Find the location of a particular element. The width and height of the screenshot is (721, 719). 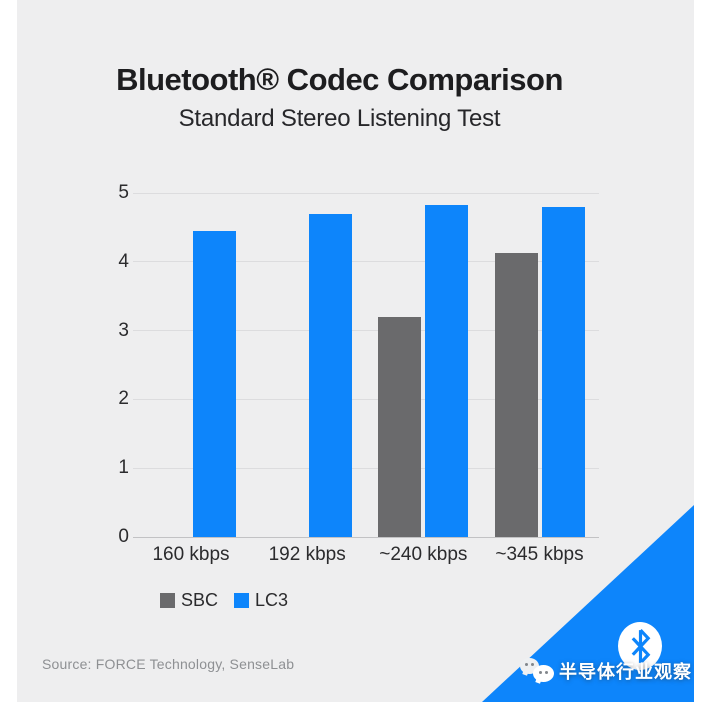

legend-item-lc3: LC3 is located at coordinates (261, 600).